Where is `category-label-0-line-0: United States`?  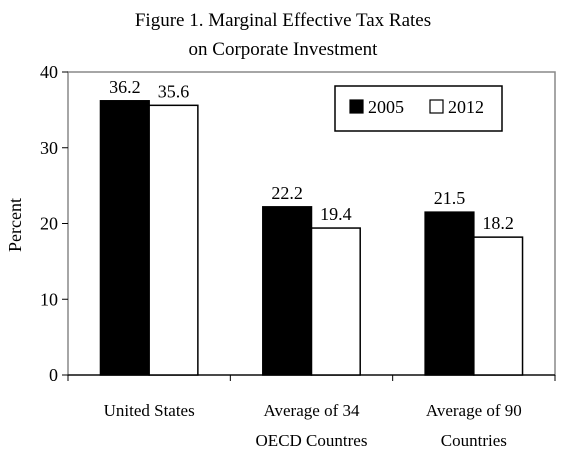
category-label-0-line-0: United States is located at coordinates (149, 410).